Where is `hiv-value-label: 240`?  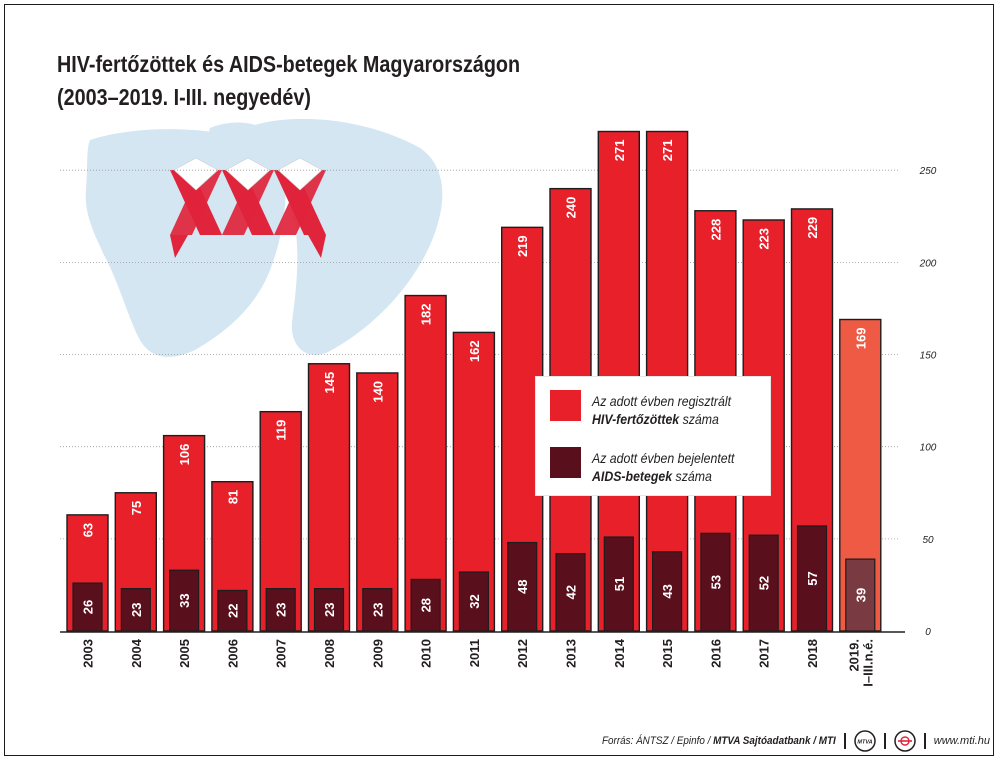
hiv-value-label: 240 is located at coordinates (571, 208).